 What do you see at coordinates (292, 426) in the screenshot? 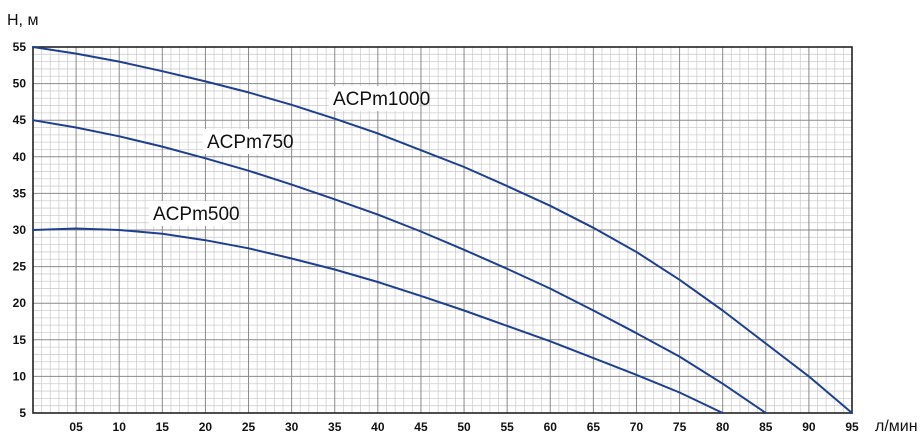
I see `x-tick-label: 30` at bounding box center [292, 426].